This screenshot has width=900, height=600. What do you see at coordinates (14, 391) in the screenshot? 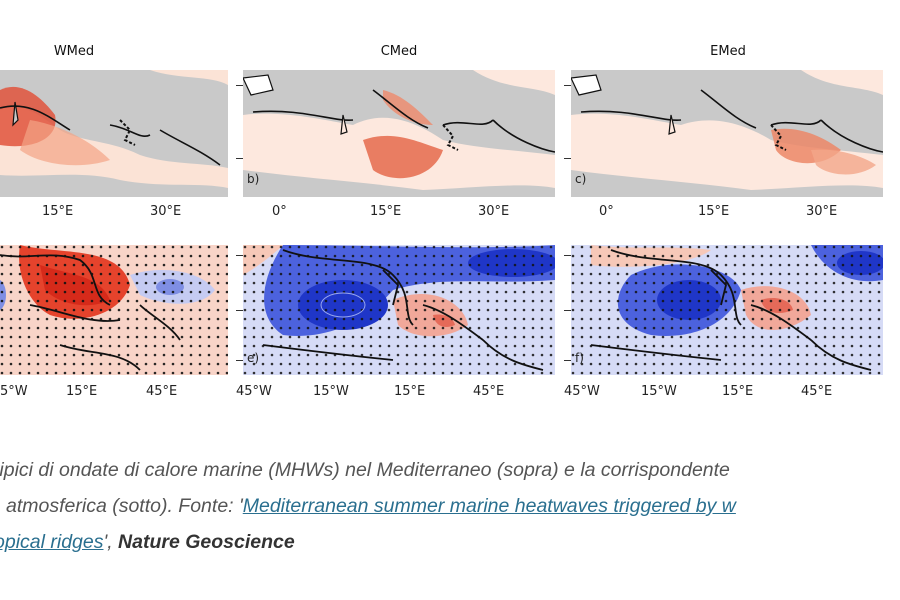
I see `xtick-d-5w: 5°W` at bounding box center [14, 391].